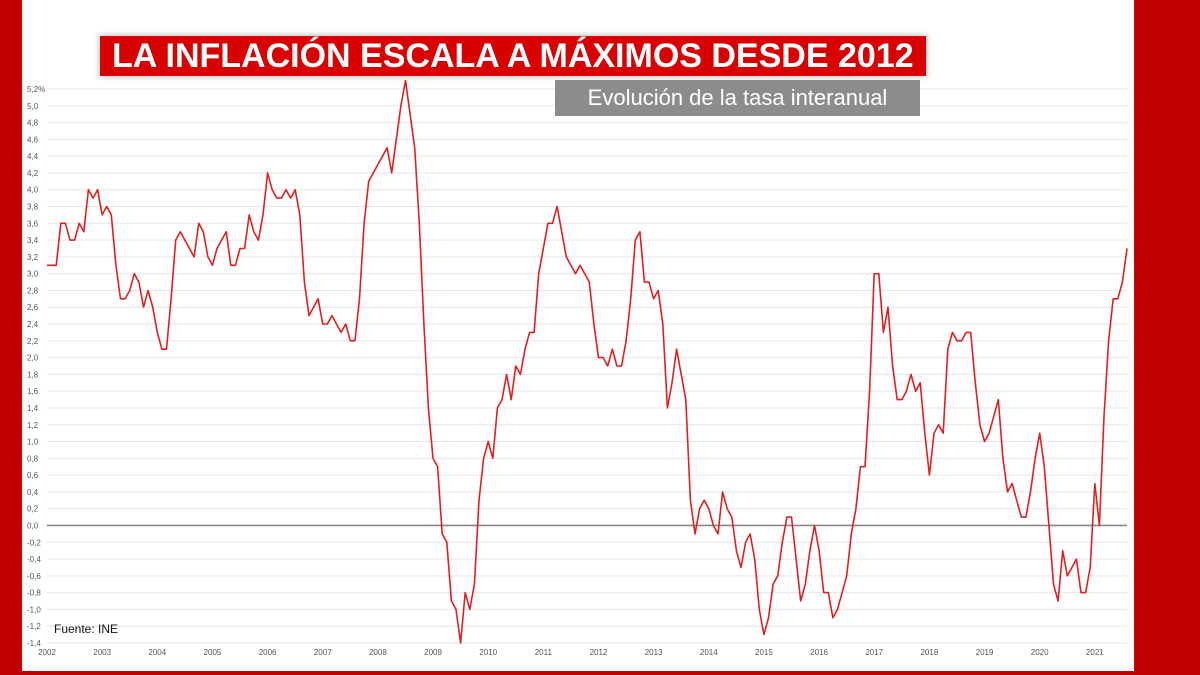  I want to click on x-tick-label: 2018, so click(929, 652).